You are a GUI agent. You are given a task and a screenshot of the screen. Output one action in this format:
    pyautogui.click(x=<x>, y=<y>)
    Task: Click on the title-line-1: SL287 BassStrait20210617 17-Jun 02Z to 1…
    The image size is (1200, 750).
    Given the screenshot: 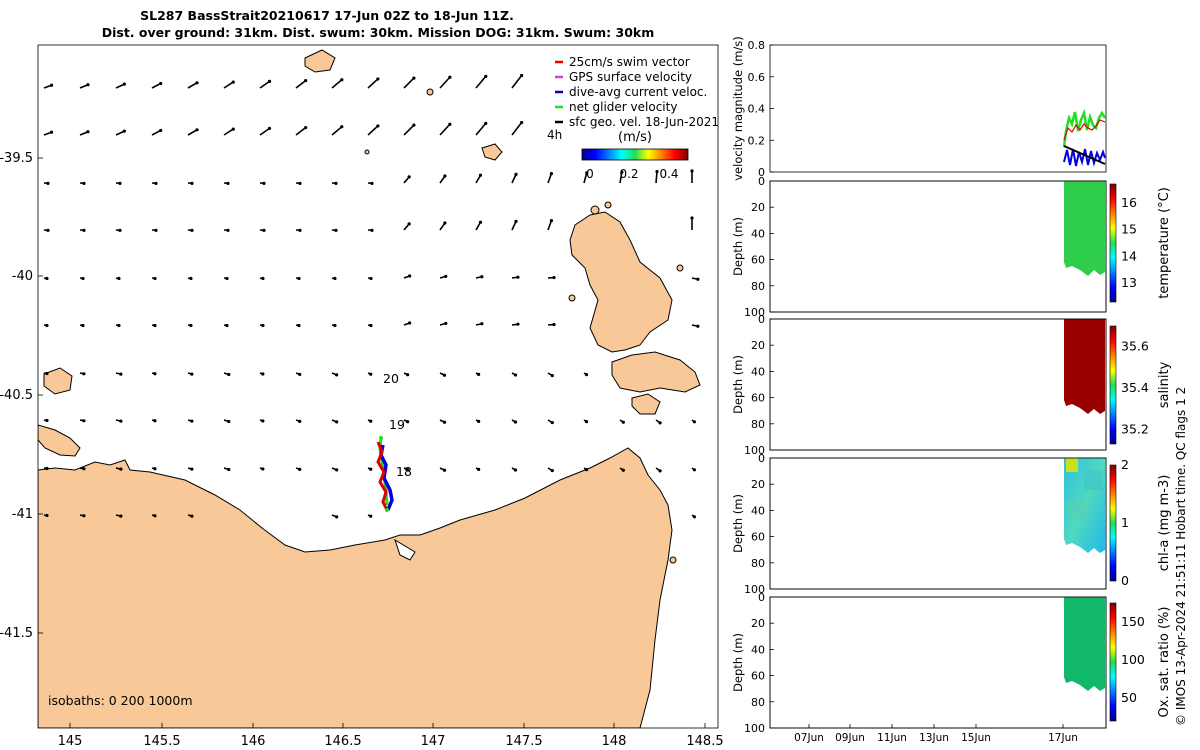 What is the action you would take?
    pyautogui.click(x=327, y=15)
    